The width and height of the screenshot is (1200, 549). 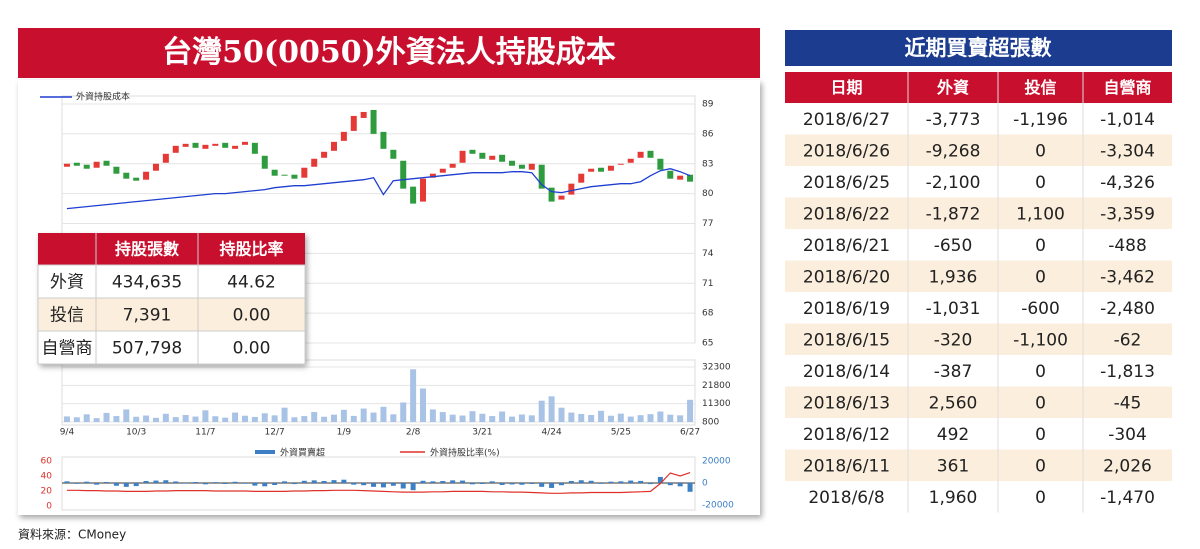 I want to click on table-cell: 2018/6/13, so click(x=846, y=403).